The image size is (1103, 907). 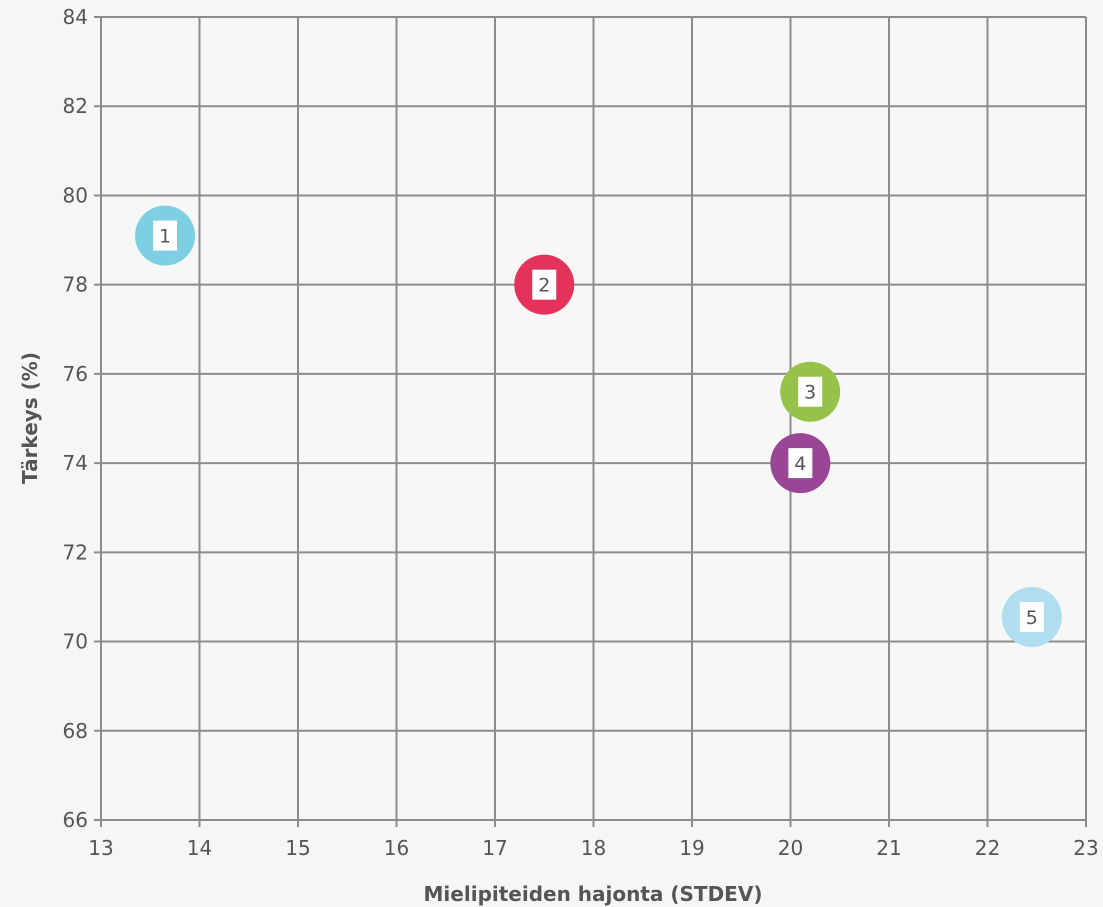 What do you see at coordinates (199, 848) in the screenshot?
I see `x-tick-label: 14` at bounding box center [199, 848].